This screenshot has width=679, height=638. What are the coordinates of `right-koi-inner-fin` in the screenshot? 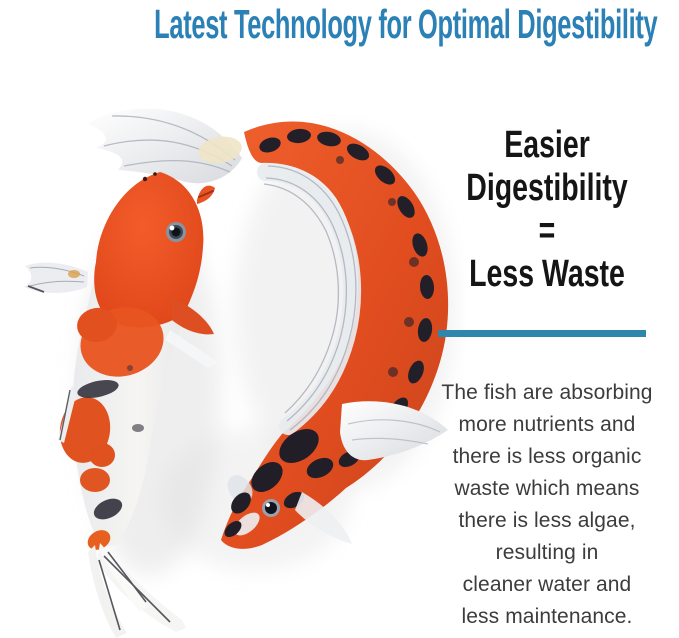 It's located at (309, 299).